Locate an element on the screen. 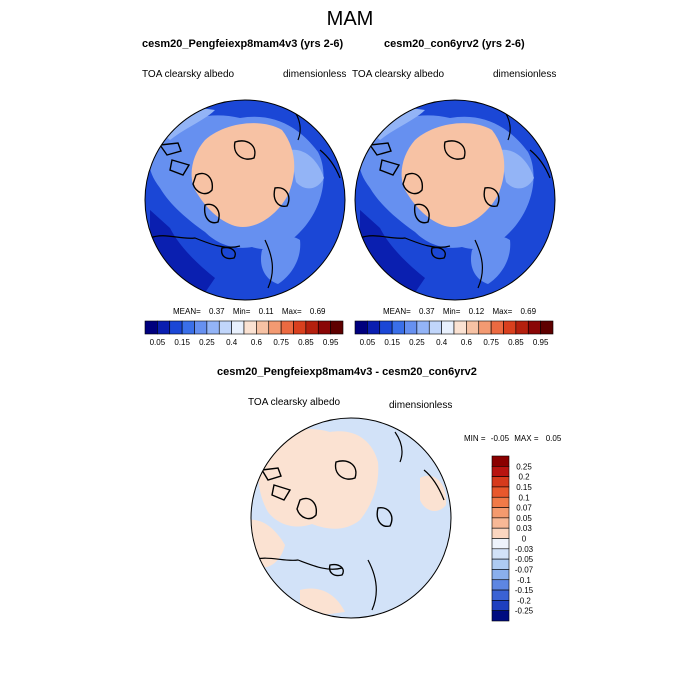 Image resolution: width=700 pixels, height=700 pixels. panel-1-colorbar-tick-label: 0.25 is located at coordinates (207, 342).